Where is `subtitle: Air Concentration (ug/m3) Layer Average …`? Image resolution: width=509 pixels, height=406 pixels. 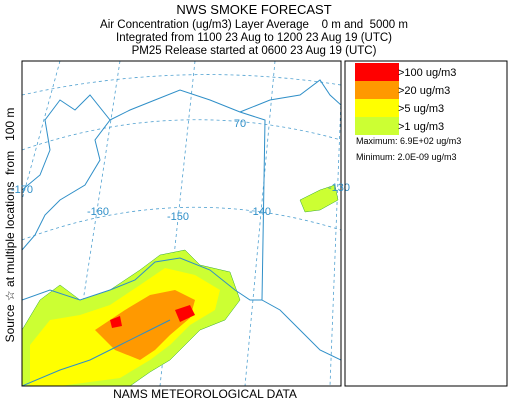
subtitle: Air Concentration (ug/m3) Layer Average … is located at coordinates (254, 25).